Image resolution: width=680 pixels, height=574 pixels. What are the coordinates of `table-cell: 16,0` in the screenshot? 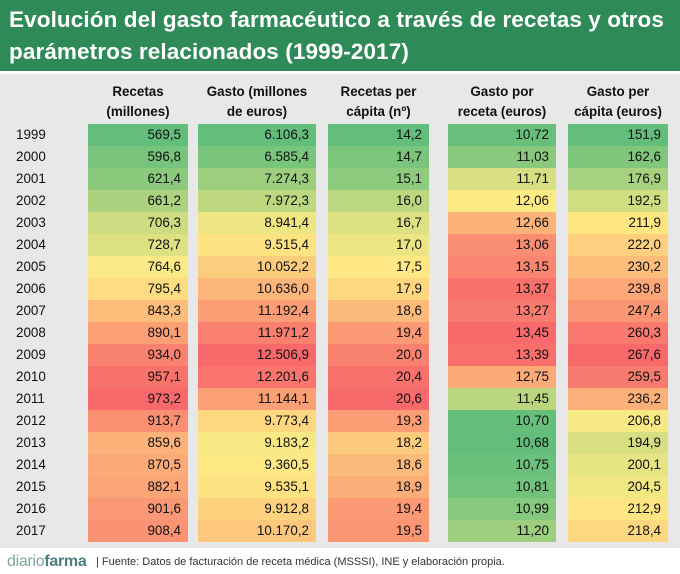 It's located at (378, 201).